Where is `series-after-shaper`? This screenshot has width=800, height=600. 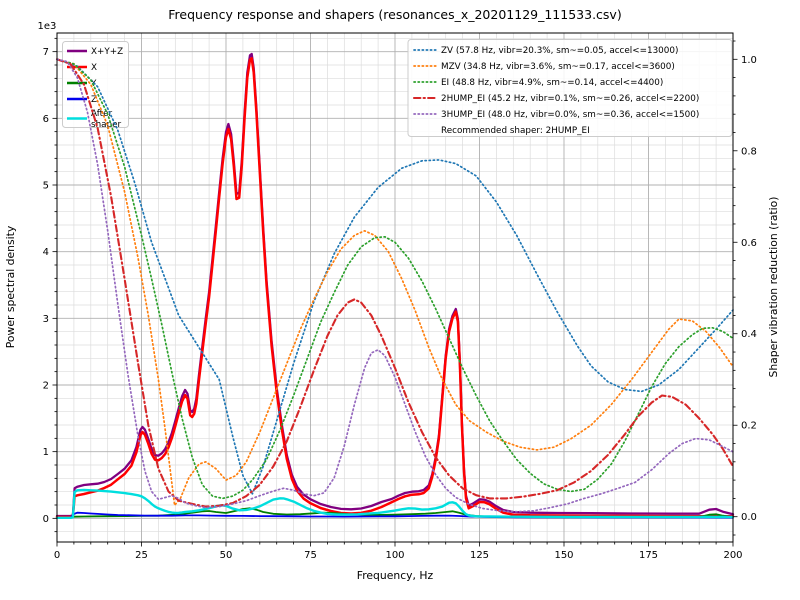
series-after-shaper is located at coordinates (395, 503).